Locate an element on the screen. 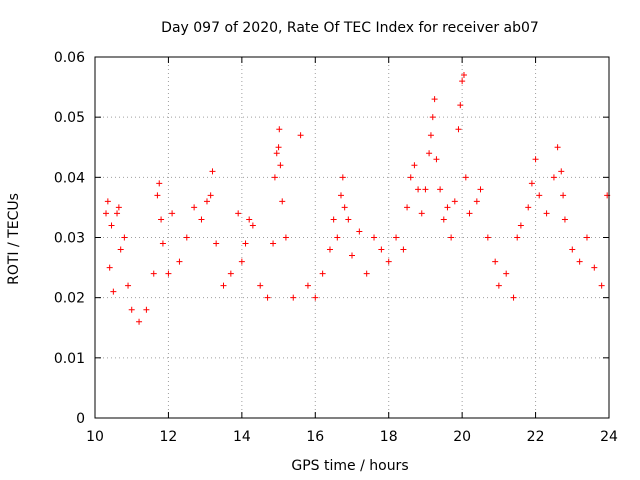  x-tick-label: 22 is located at coordinates (536, 437).